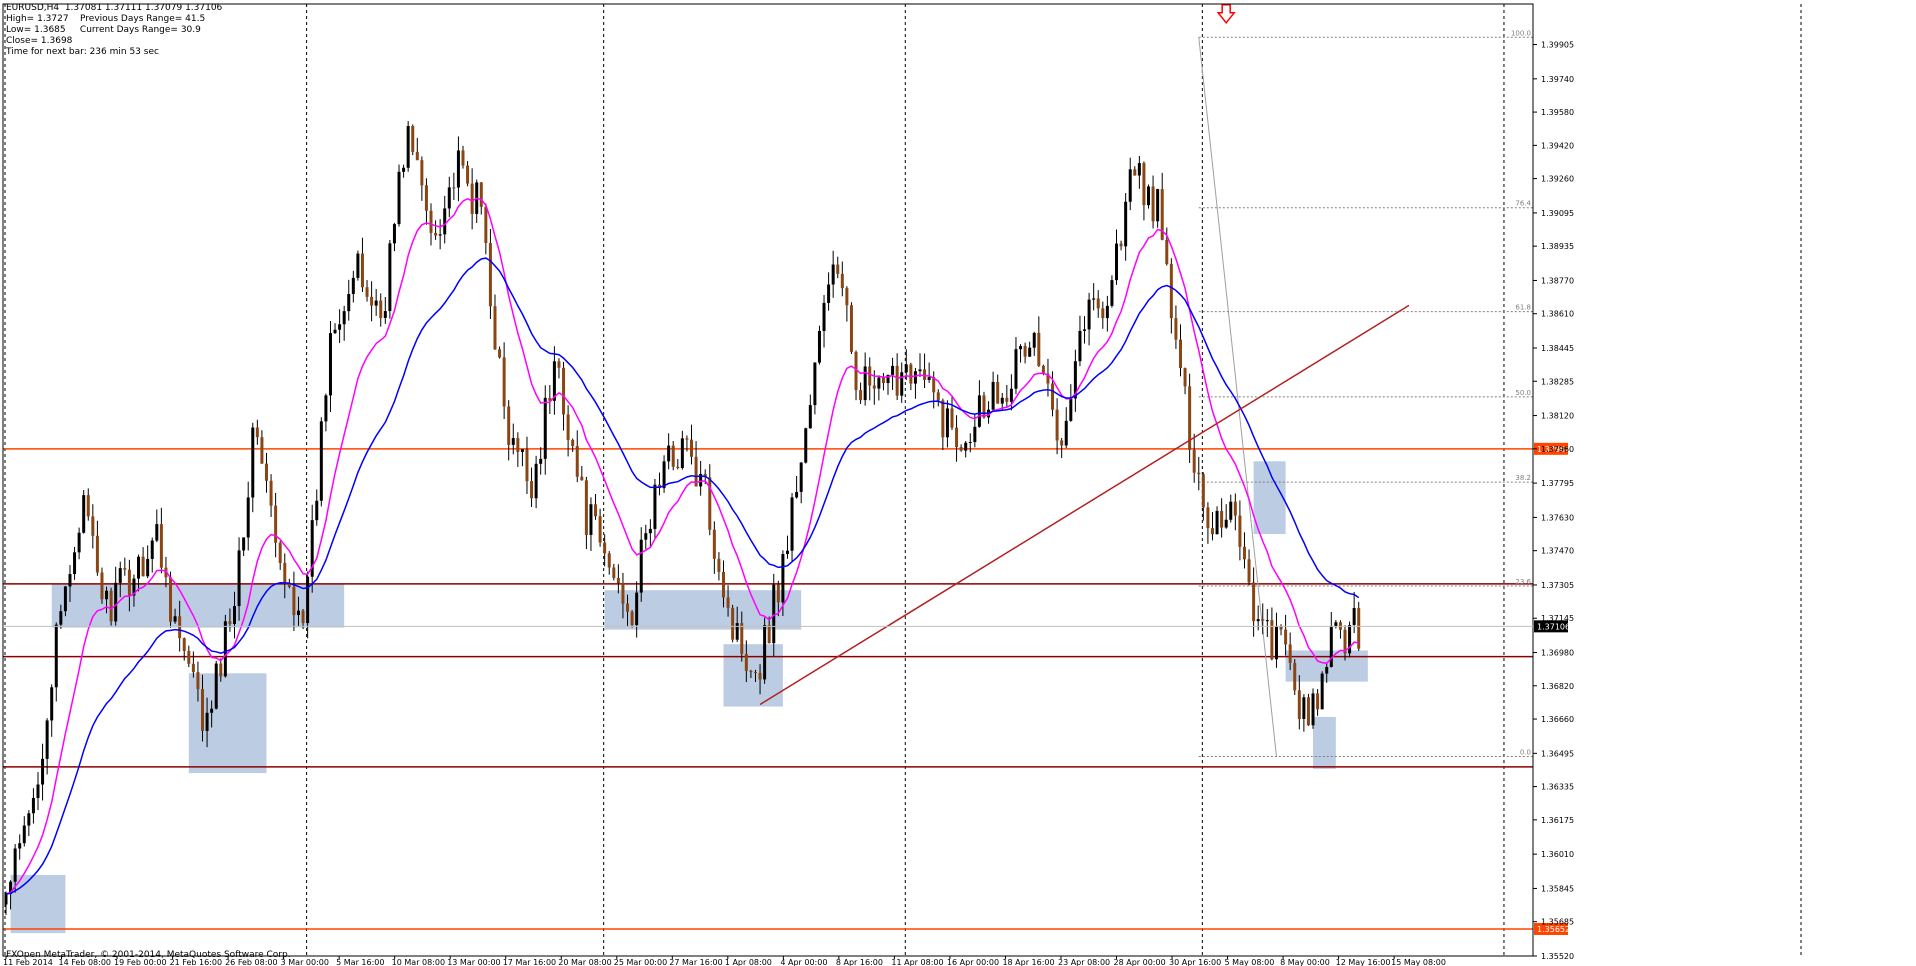 Image resolution: width=1916 pixels, height=966 pixels. What do you see at coordinates (28, 962) in the screenshot?
I see `x-tick-label: 11 Feb 2014` at bounding box center [28, 962].